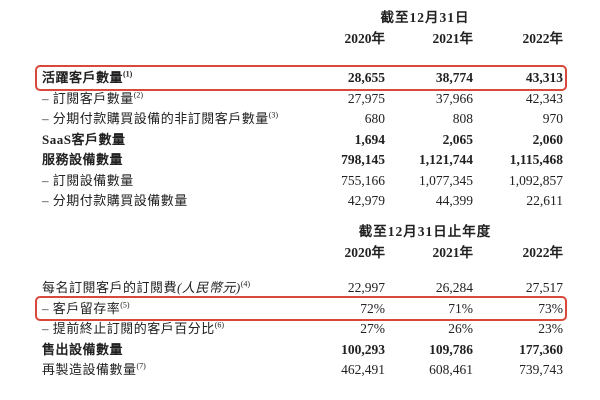 This screenshot has height=400, width=600. What do you see at coordinates (372, 308) in the screenshot?
I see `value-cell: 72%` at bounding box center [372, 308].